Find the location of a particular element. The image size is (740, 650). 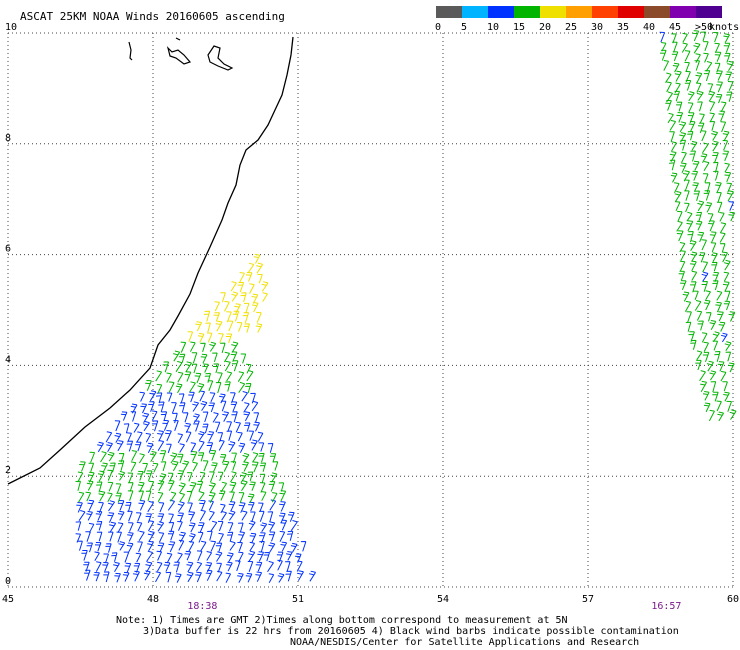

longitude-label: 57 is located at coordinates (588, 599).